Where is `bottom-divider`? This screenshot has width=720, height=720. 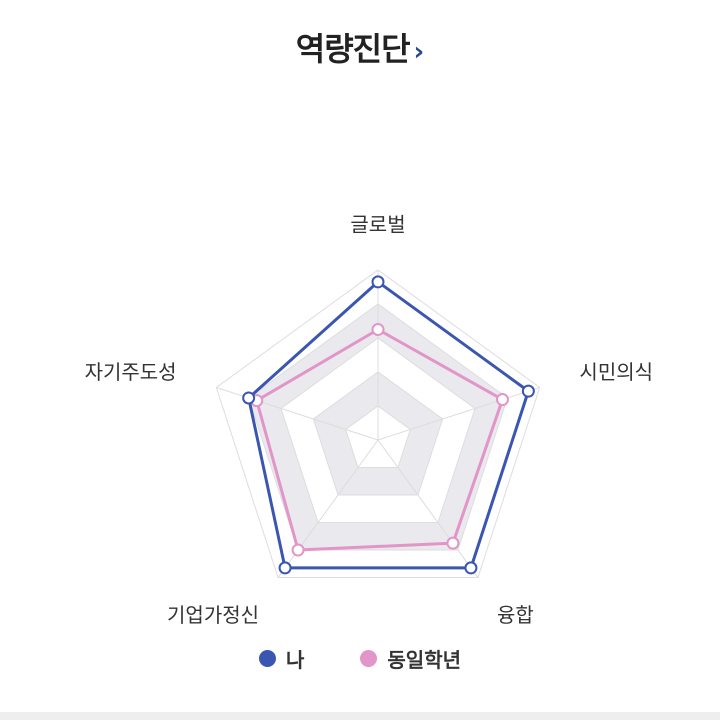
bottom-divider is located at coordinates (360, 716).